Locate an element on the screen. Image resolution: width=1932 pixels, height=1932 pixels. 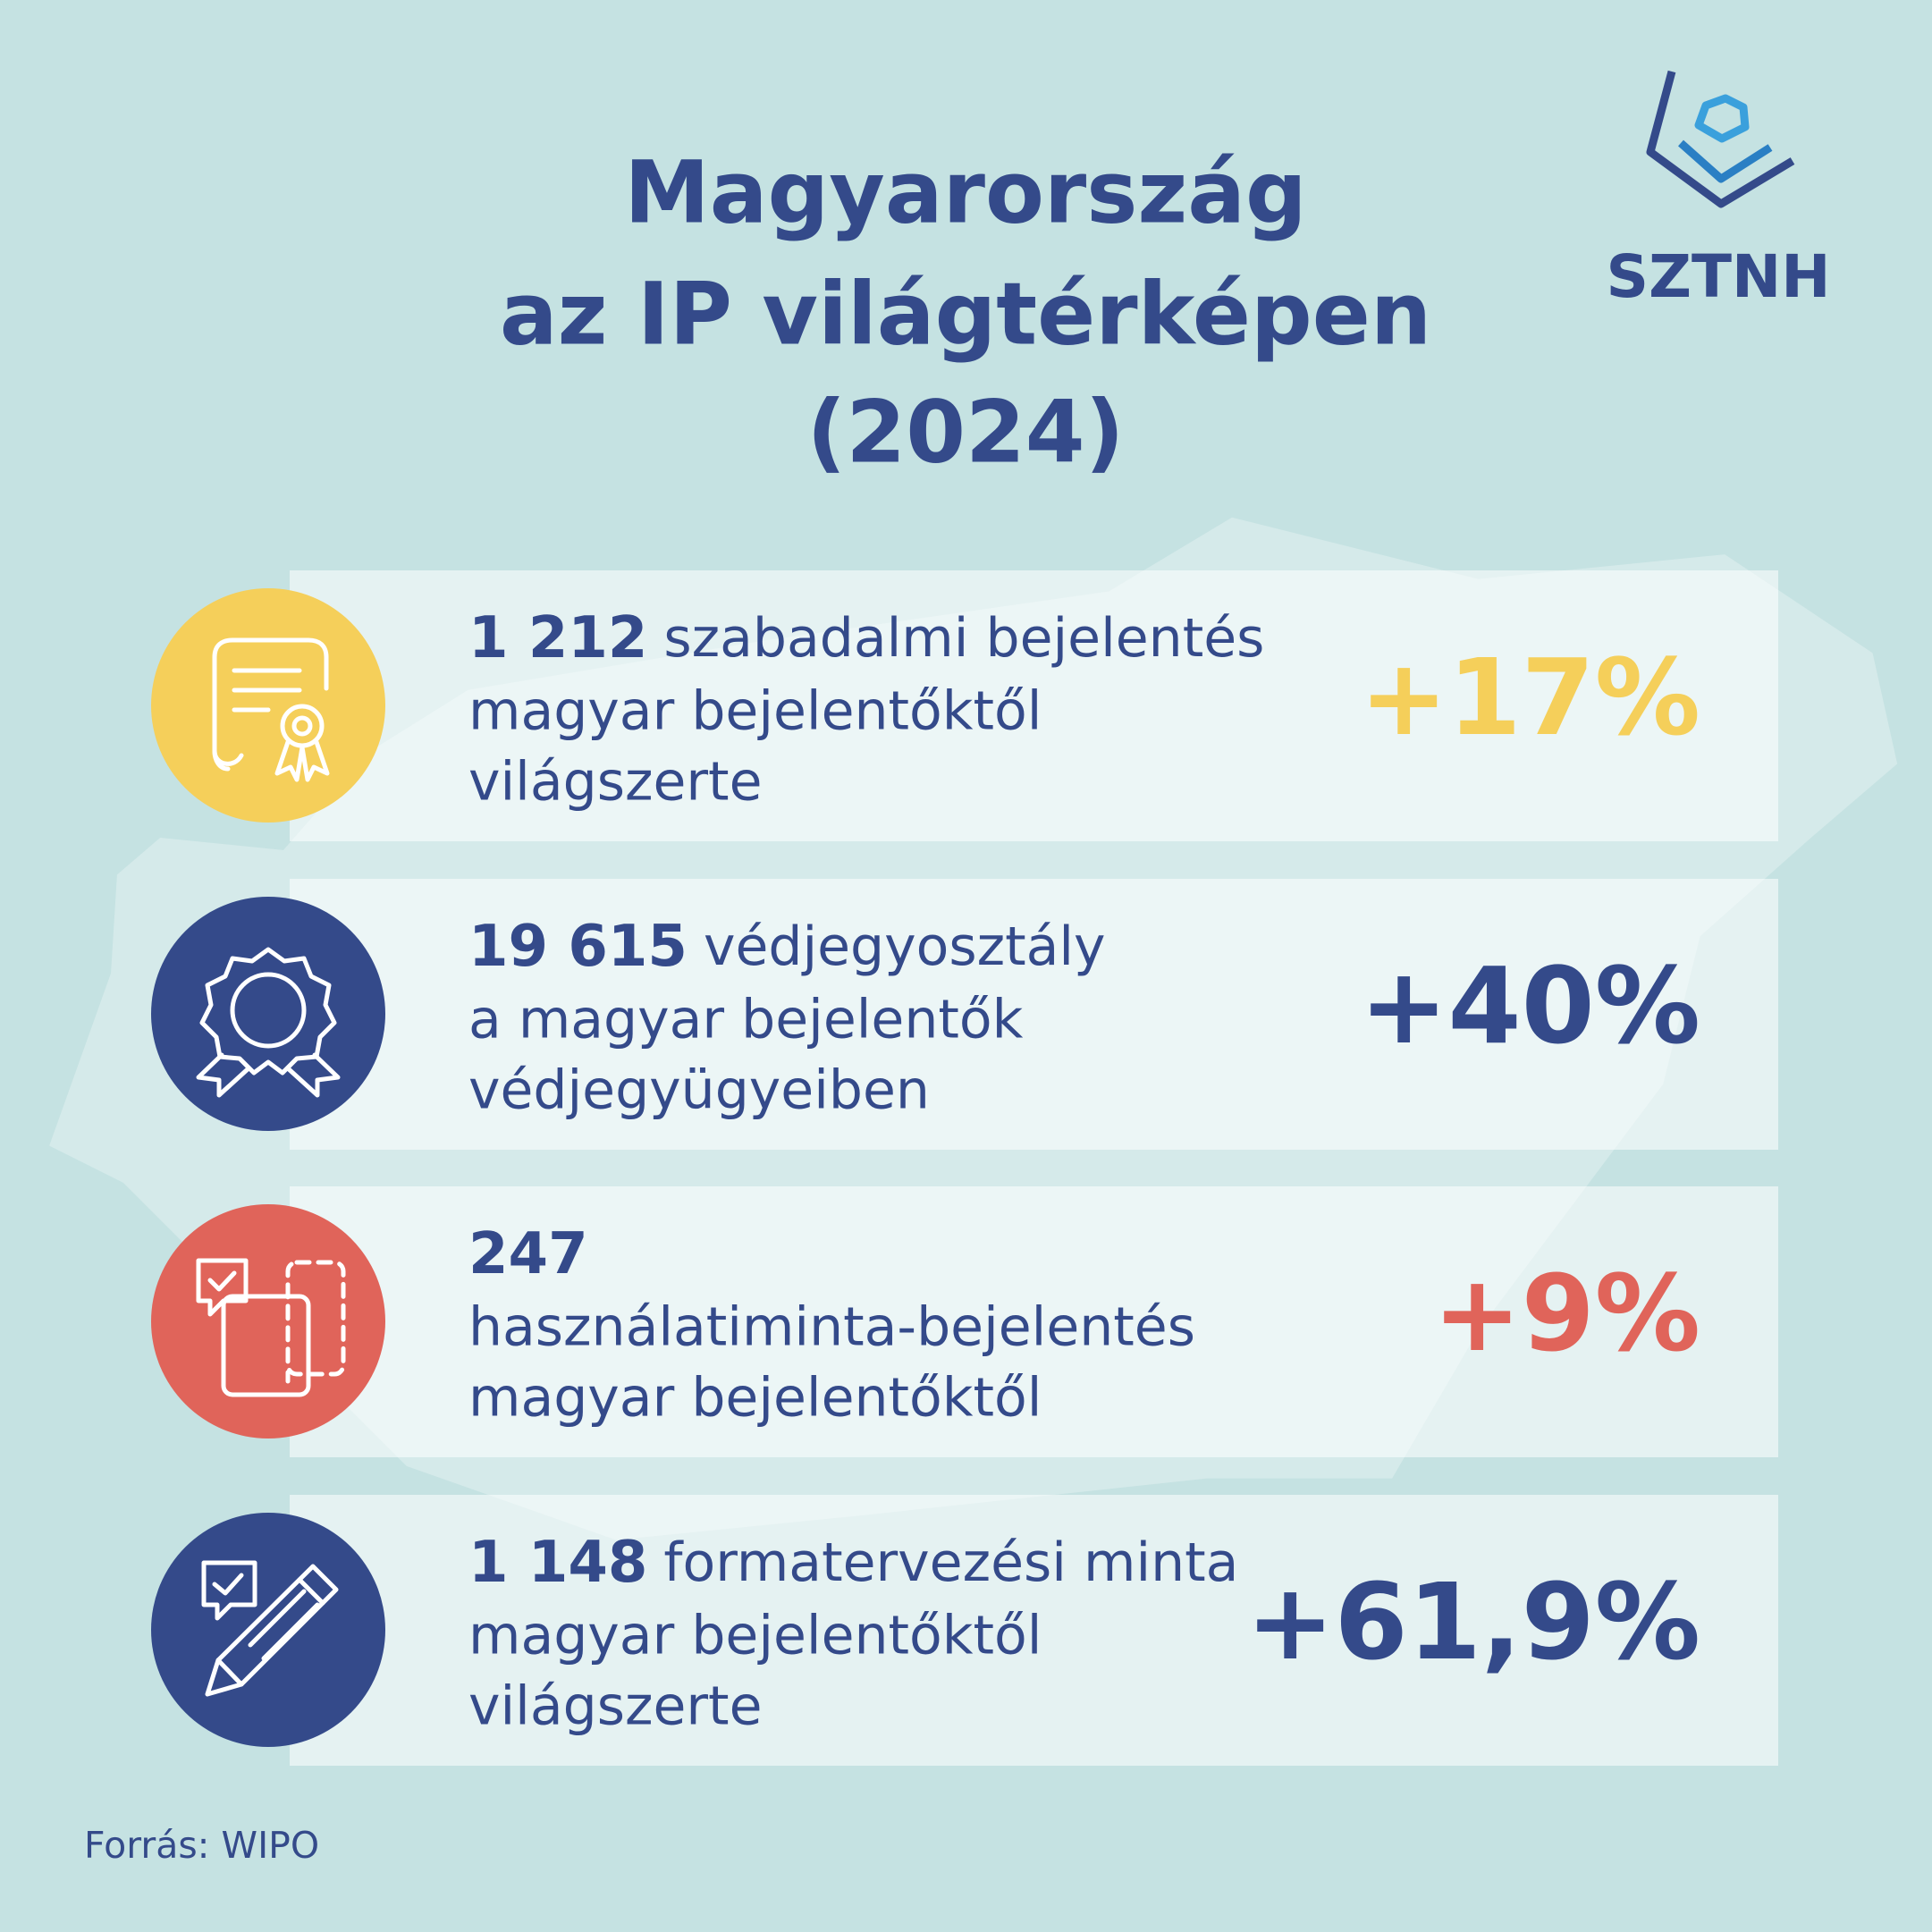
row-label: védjegyosztály is located at coordinates (905, 946).